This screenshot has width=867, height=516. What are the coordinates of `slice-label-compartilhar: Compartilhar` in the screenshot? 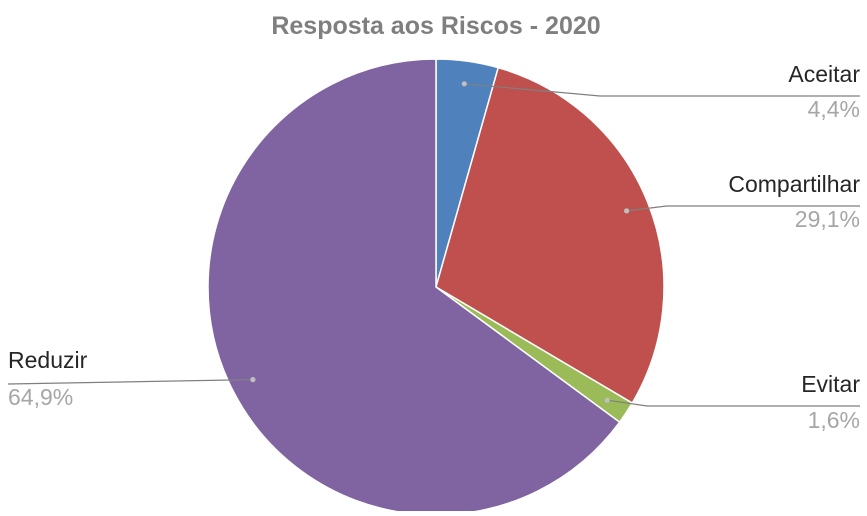 It's located at (794, 184).